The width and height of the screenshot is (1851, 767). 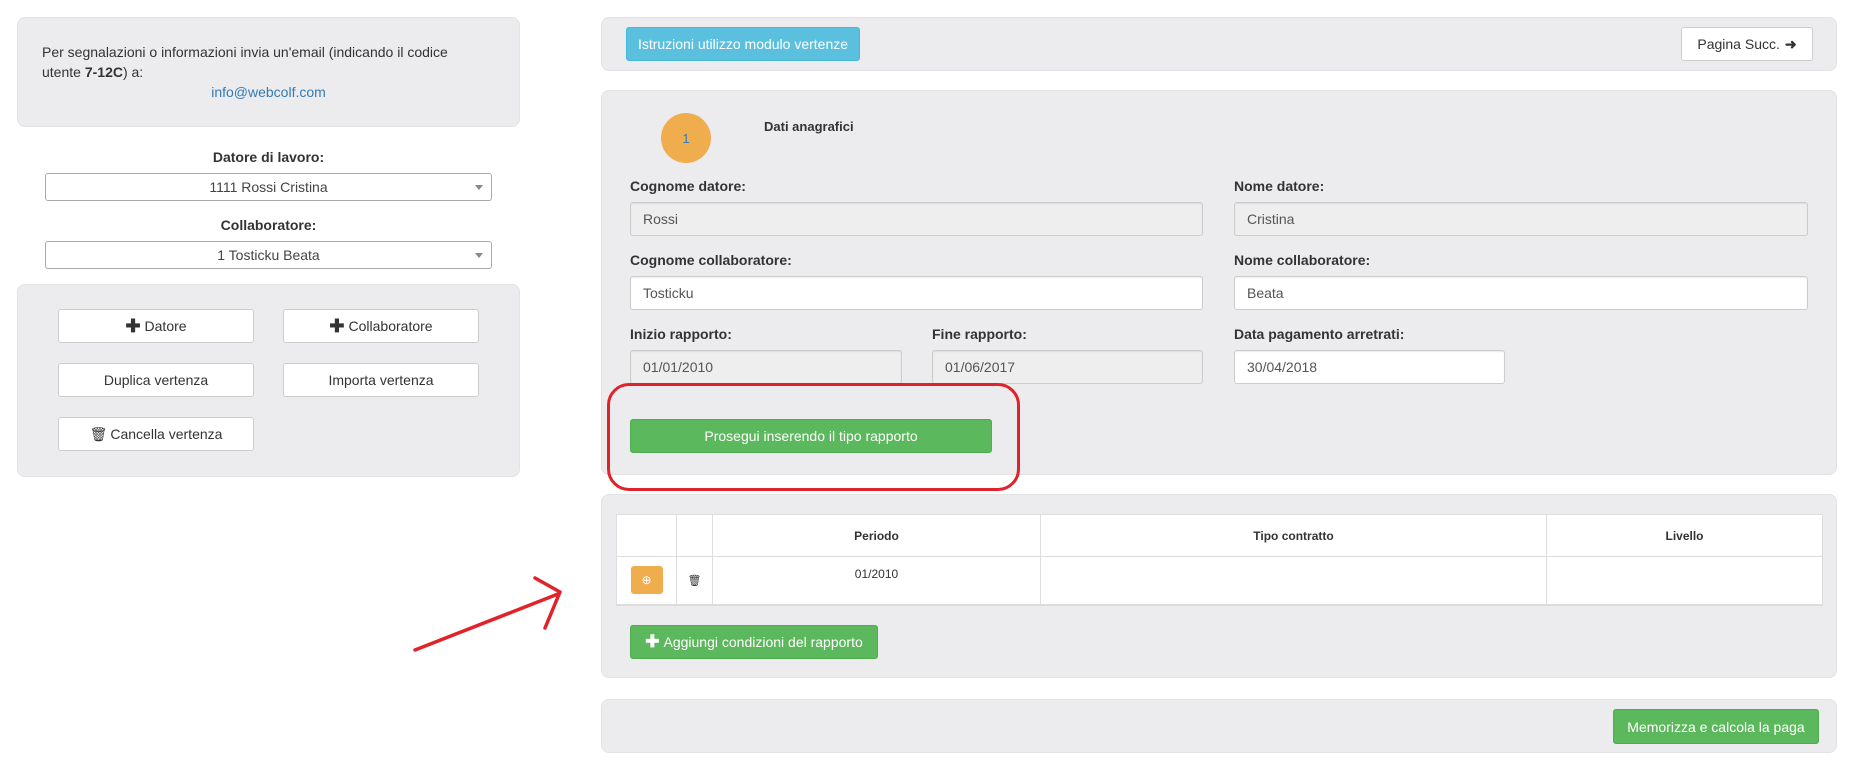 I want to click on zoom-cell: ⊕, so click(x=646, y=580).